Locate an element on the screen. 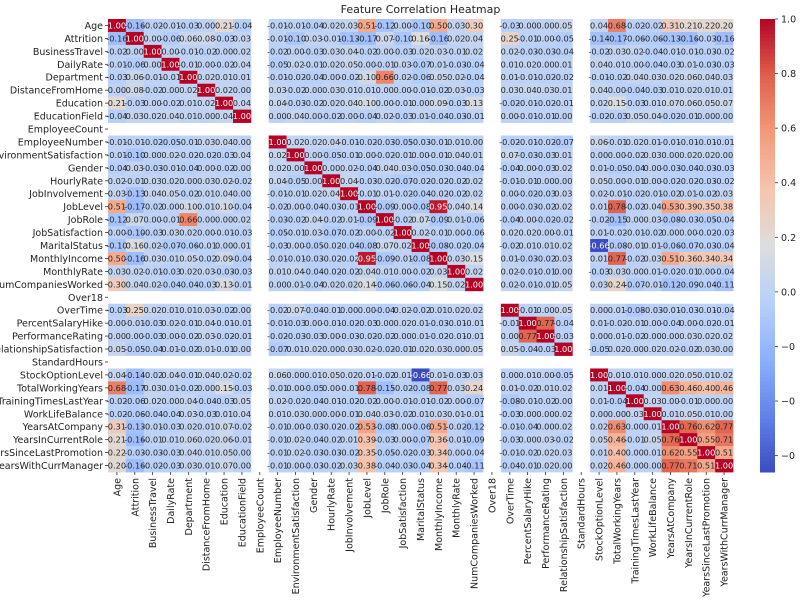 This screenshot has height=600, width=800. cell-annotation: -0.14 is located at coordinates (134, 375).